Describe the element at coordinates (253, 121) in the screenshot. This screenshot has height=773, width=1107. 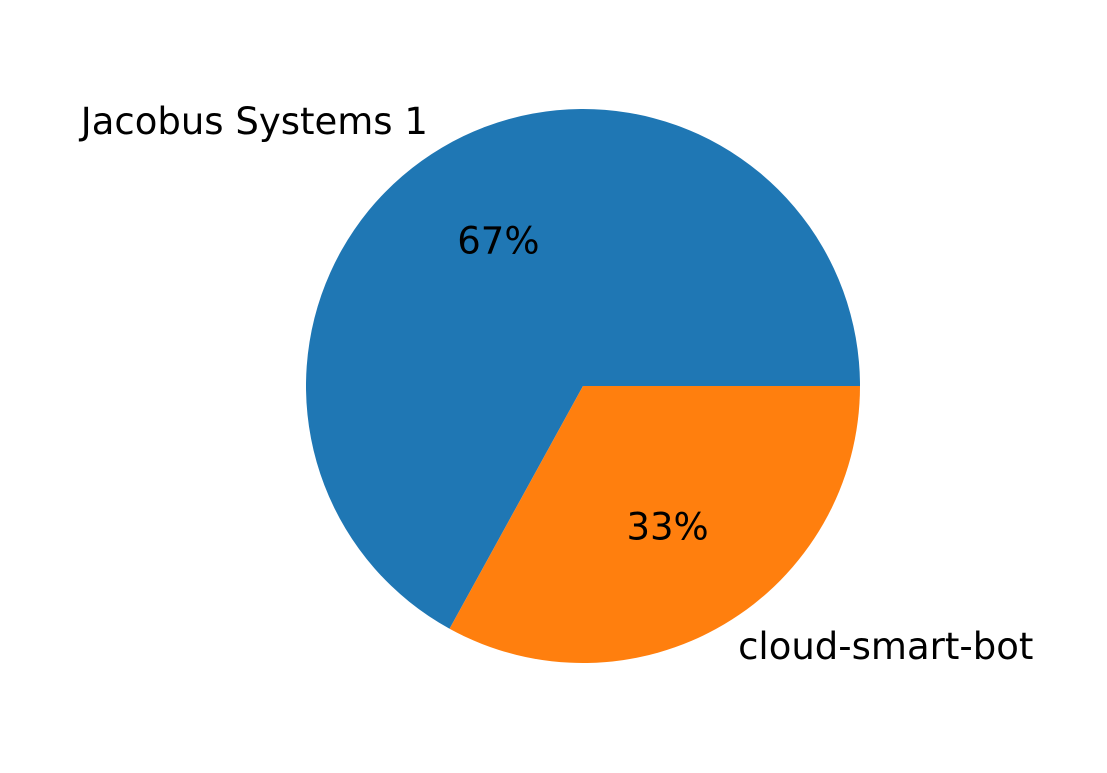
I see `slice-label: Jacobus Systems 1` at that location.